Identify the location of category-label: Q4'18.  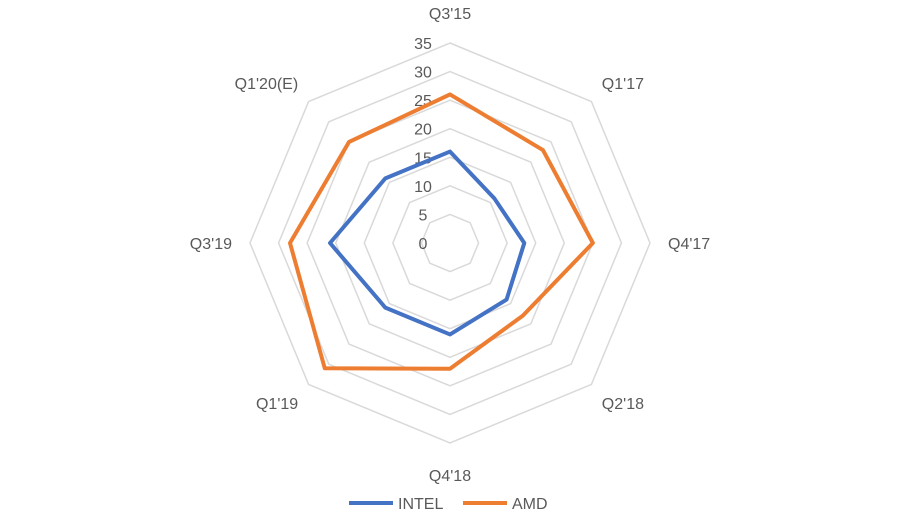
(450, 476).